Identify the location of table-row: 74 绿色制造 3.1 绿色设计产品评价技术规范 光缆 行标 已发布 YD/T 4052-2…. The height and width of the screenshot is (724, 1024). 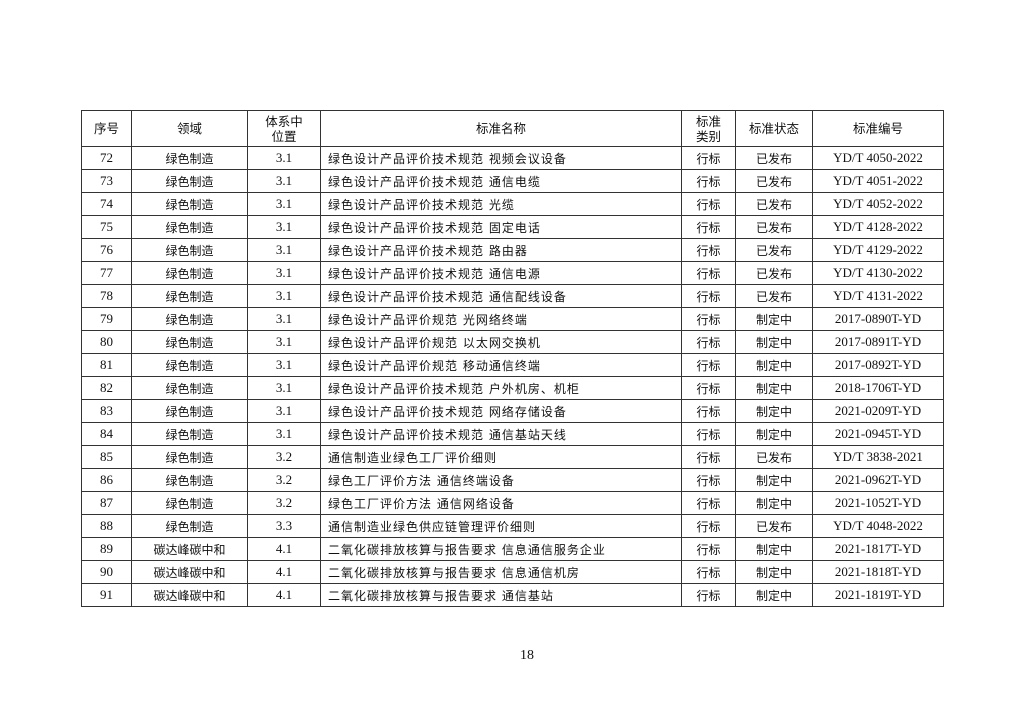
(512, 204).